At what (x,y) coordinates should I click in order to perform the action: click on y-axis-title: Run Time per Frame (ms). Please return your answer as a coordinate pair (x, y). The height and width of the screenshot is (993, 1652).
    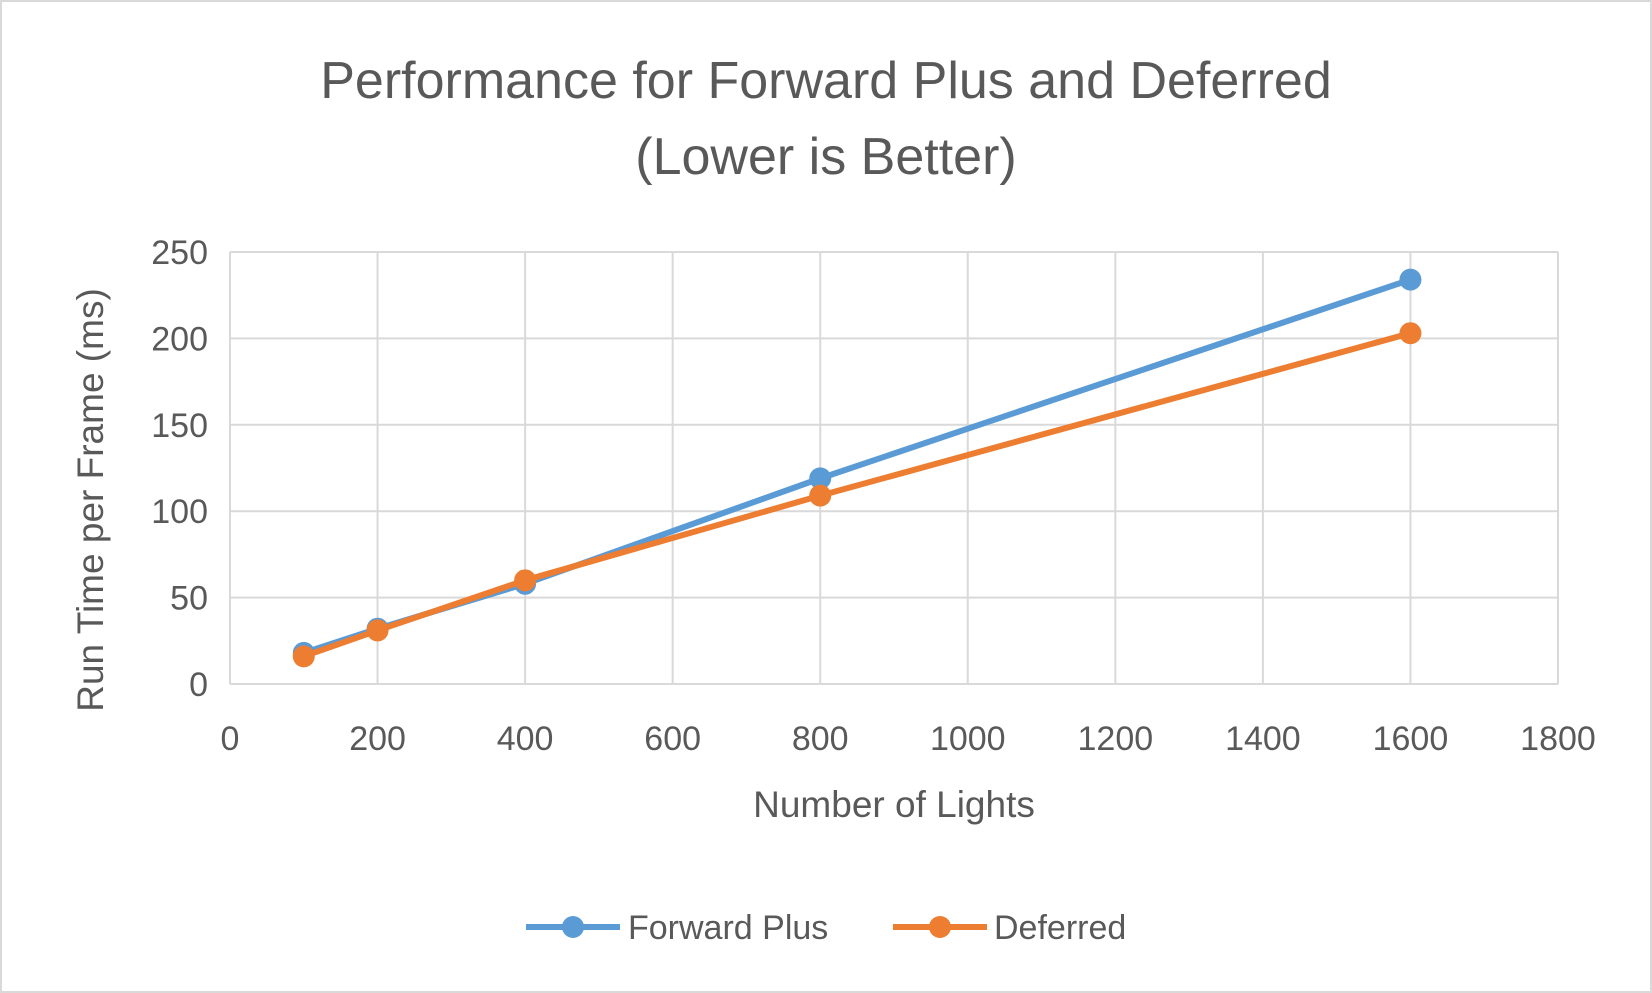
    Looking at the image, I should click on (90, 500).